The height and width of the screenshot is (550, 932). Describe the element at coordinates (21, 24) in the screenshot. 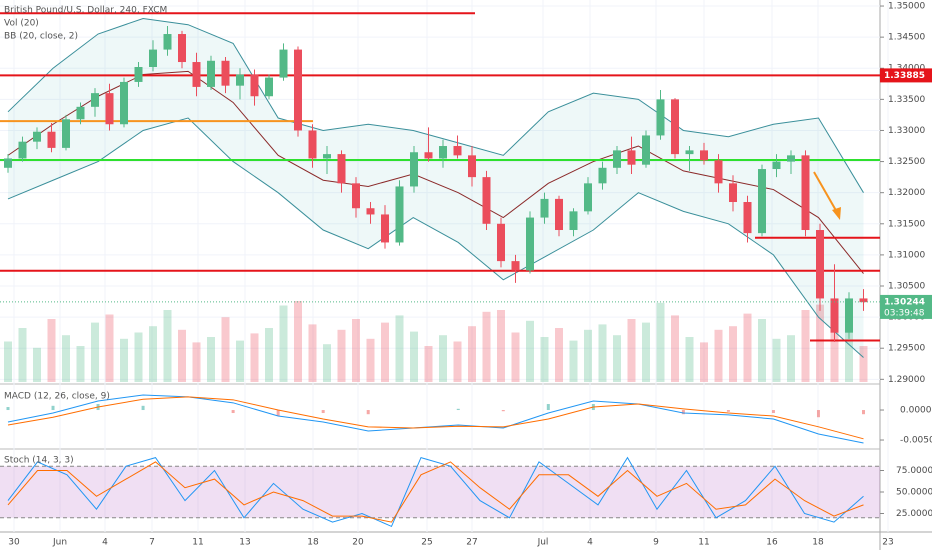

I see `volume-title: Vol (20)` at that location.